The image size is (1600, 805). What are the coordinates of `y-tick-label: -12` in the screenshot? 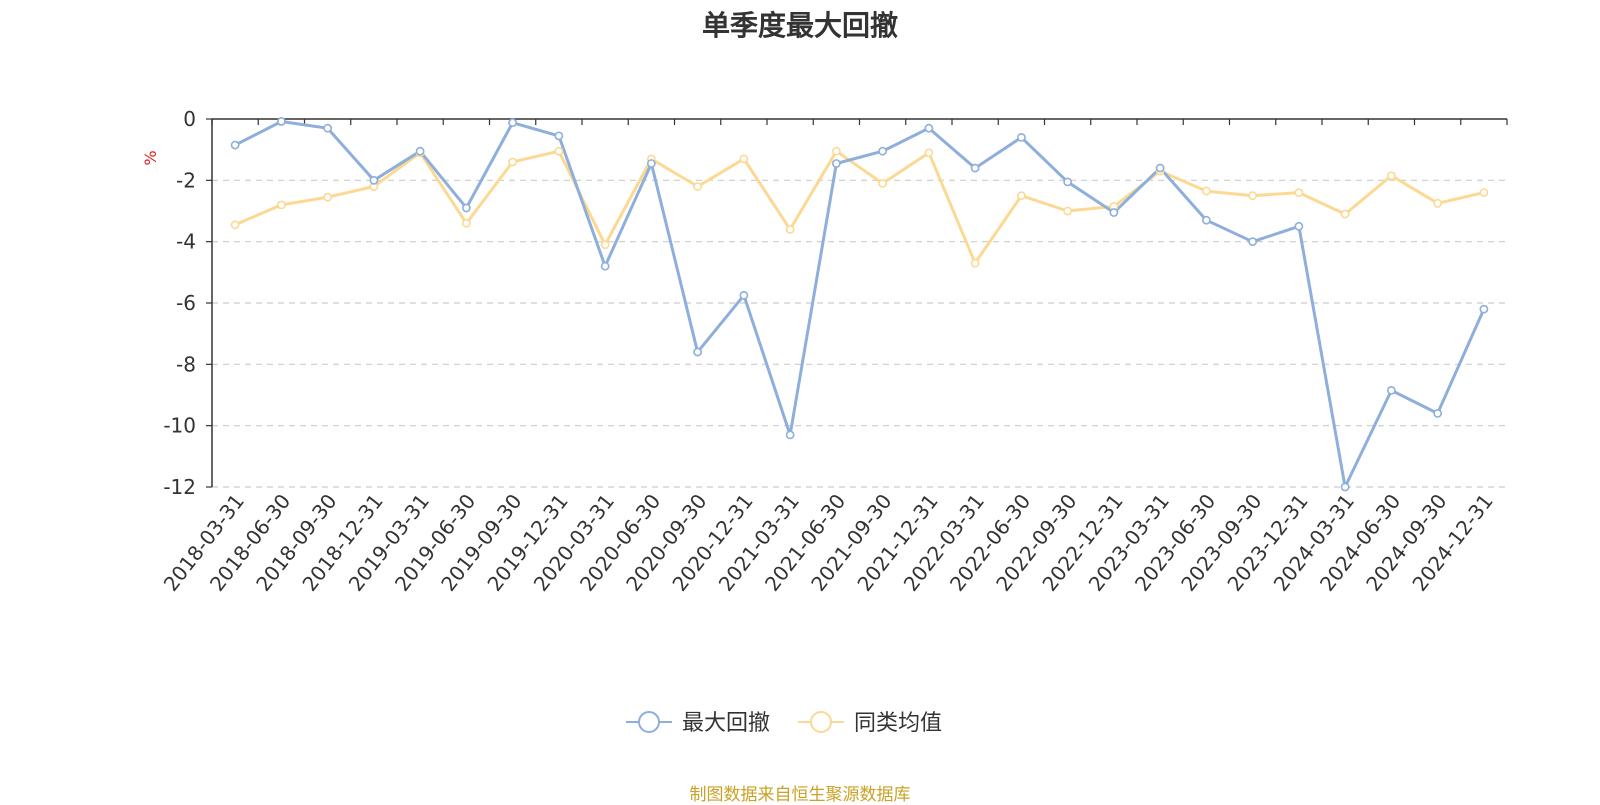 It's located at (179, 487).